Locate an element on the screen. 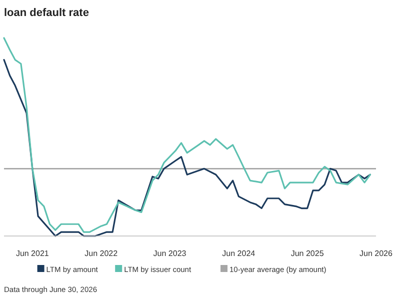 This screenshot has height=300, width=400. x-tick-label: Jun 2022 is located at coordinates (101, 253).